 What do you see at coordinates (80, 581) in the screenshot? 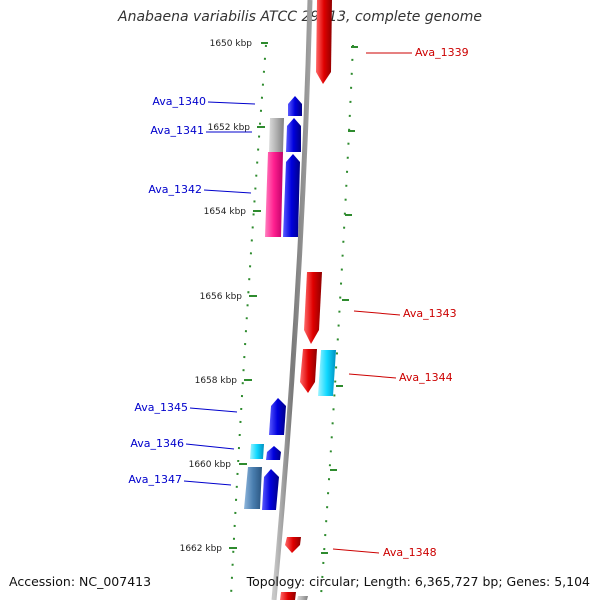
I see `accession-text: Accession: NC_007413` at bounding box center [80, 581].